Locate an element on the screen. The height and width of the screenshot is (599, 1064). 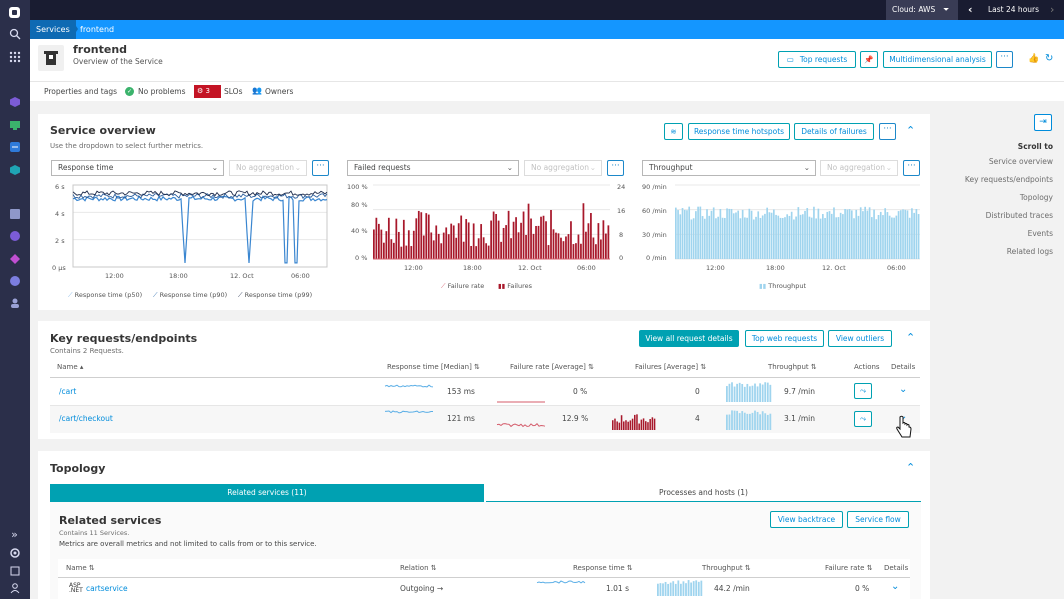
metric-dropdown-2: Failed requests ⌄ is located at coordinates (433, 168).